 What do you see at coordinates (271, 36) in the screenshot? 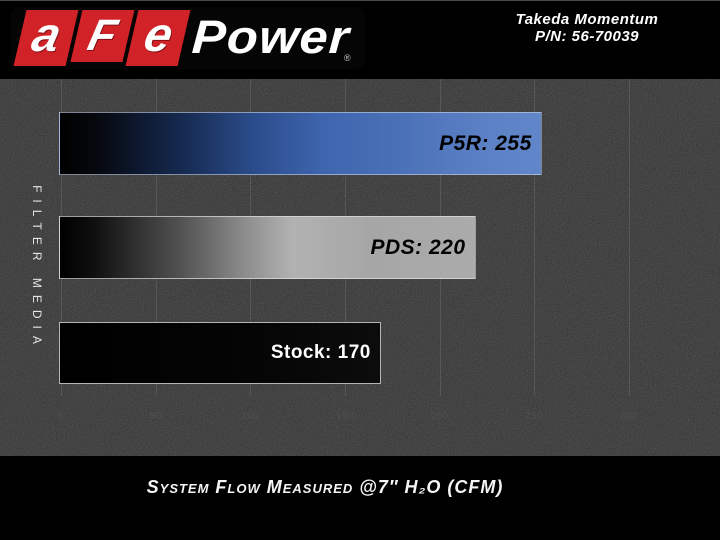
I see `logo-power-text: Power` at bounding box center [271, 36].